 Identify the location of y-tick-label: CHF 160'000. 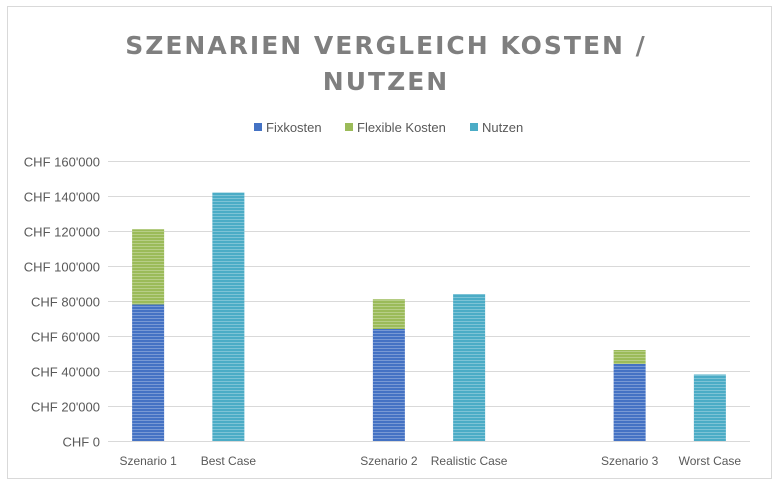
(62, 162).